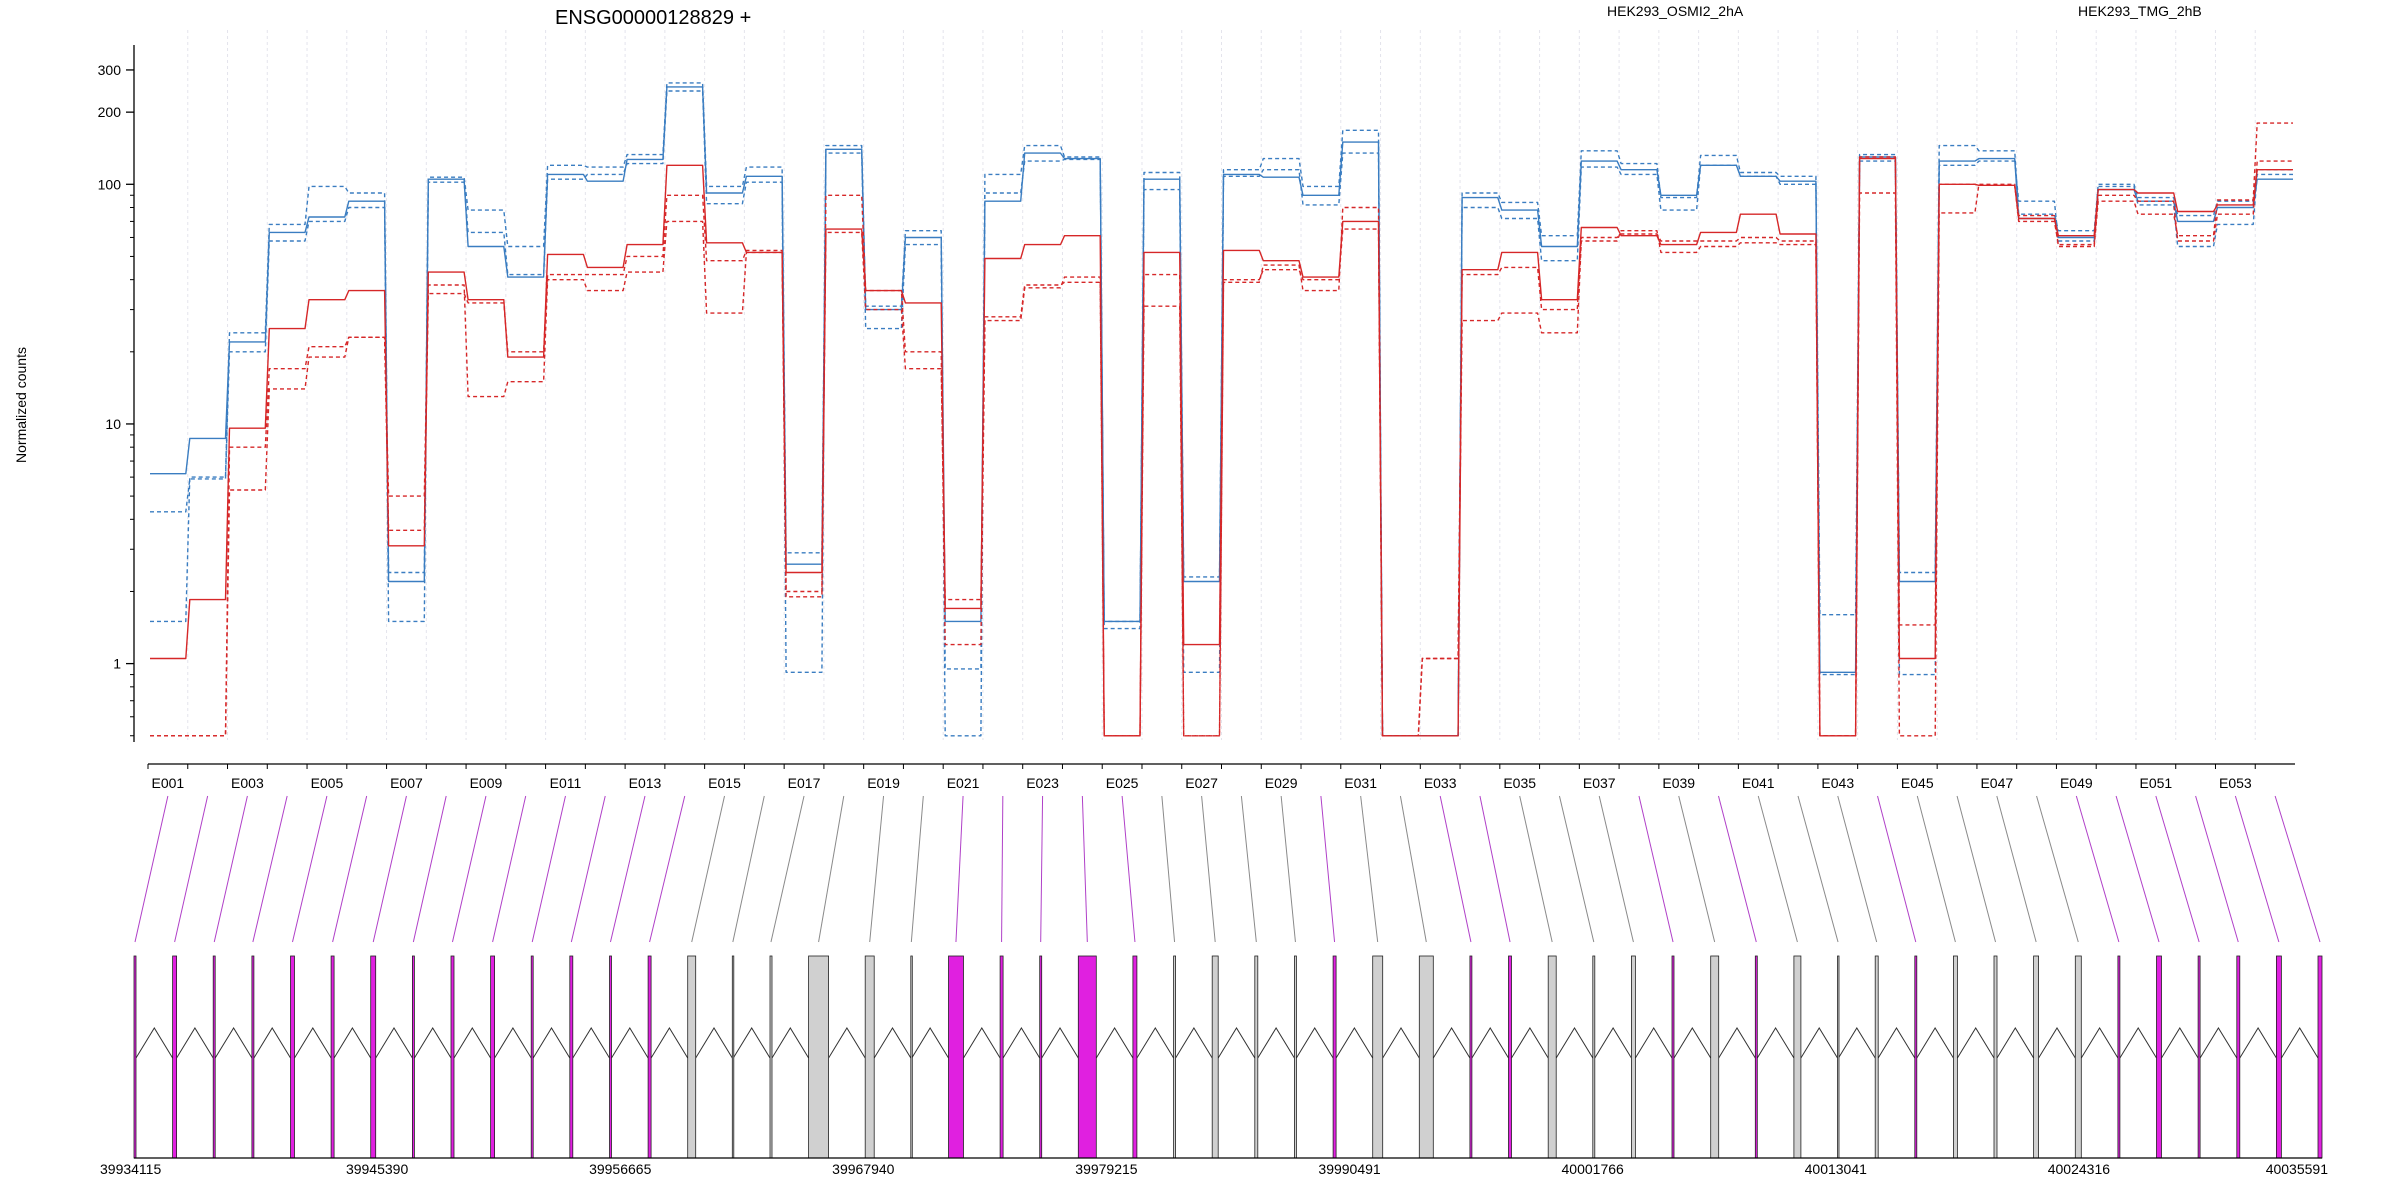 The image size is (2400, 1200). I want to click on exon-label: E009, so click(486, 783).